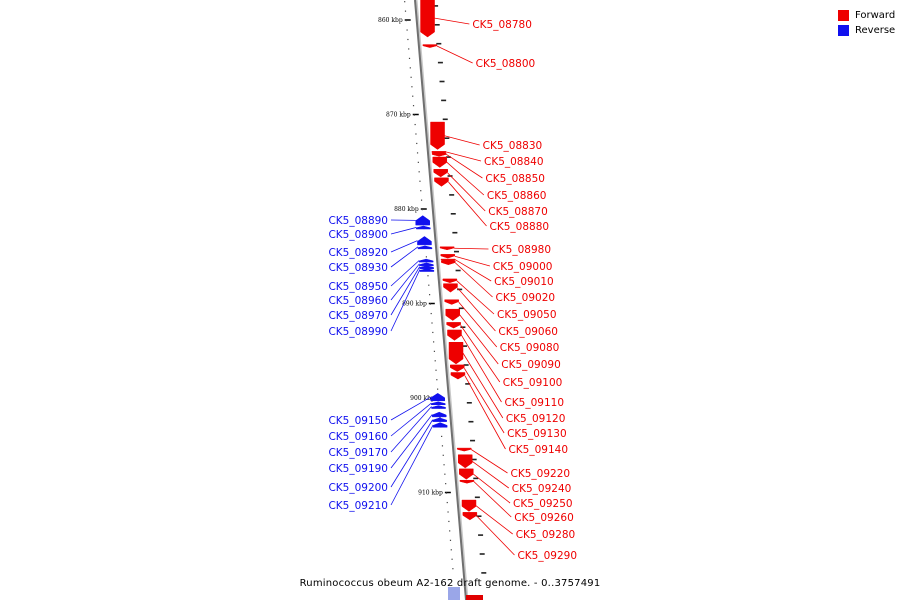  What do you see at coordinates (521, 250) in the screenshot?
I see `gene-label: CK5_08980` at bounding box center [521, 250].